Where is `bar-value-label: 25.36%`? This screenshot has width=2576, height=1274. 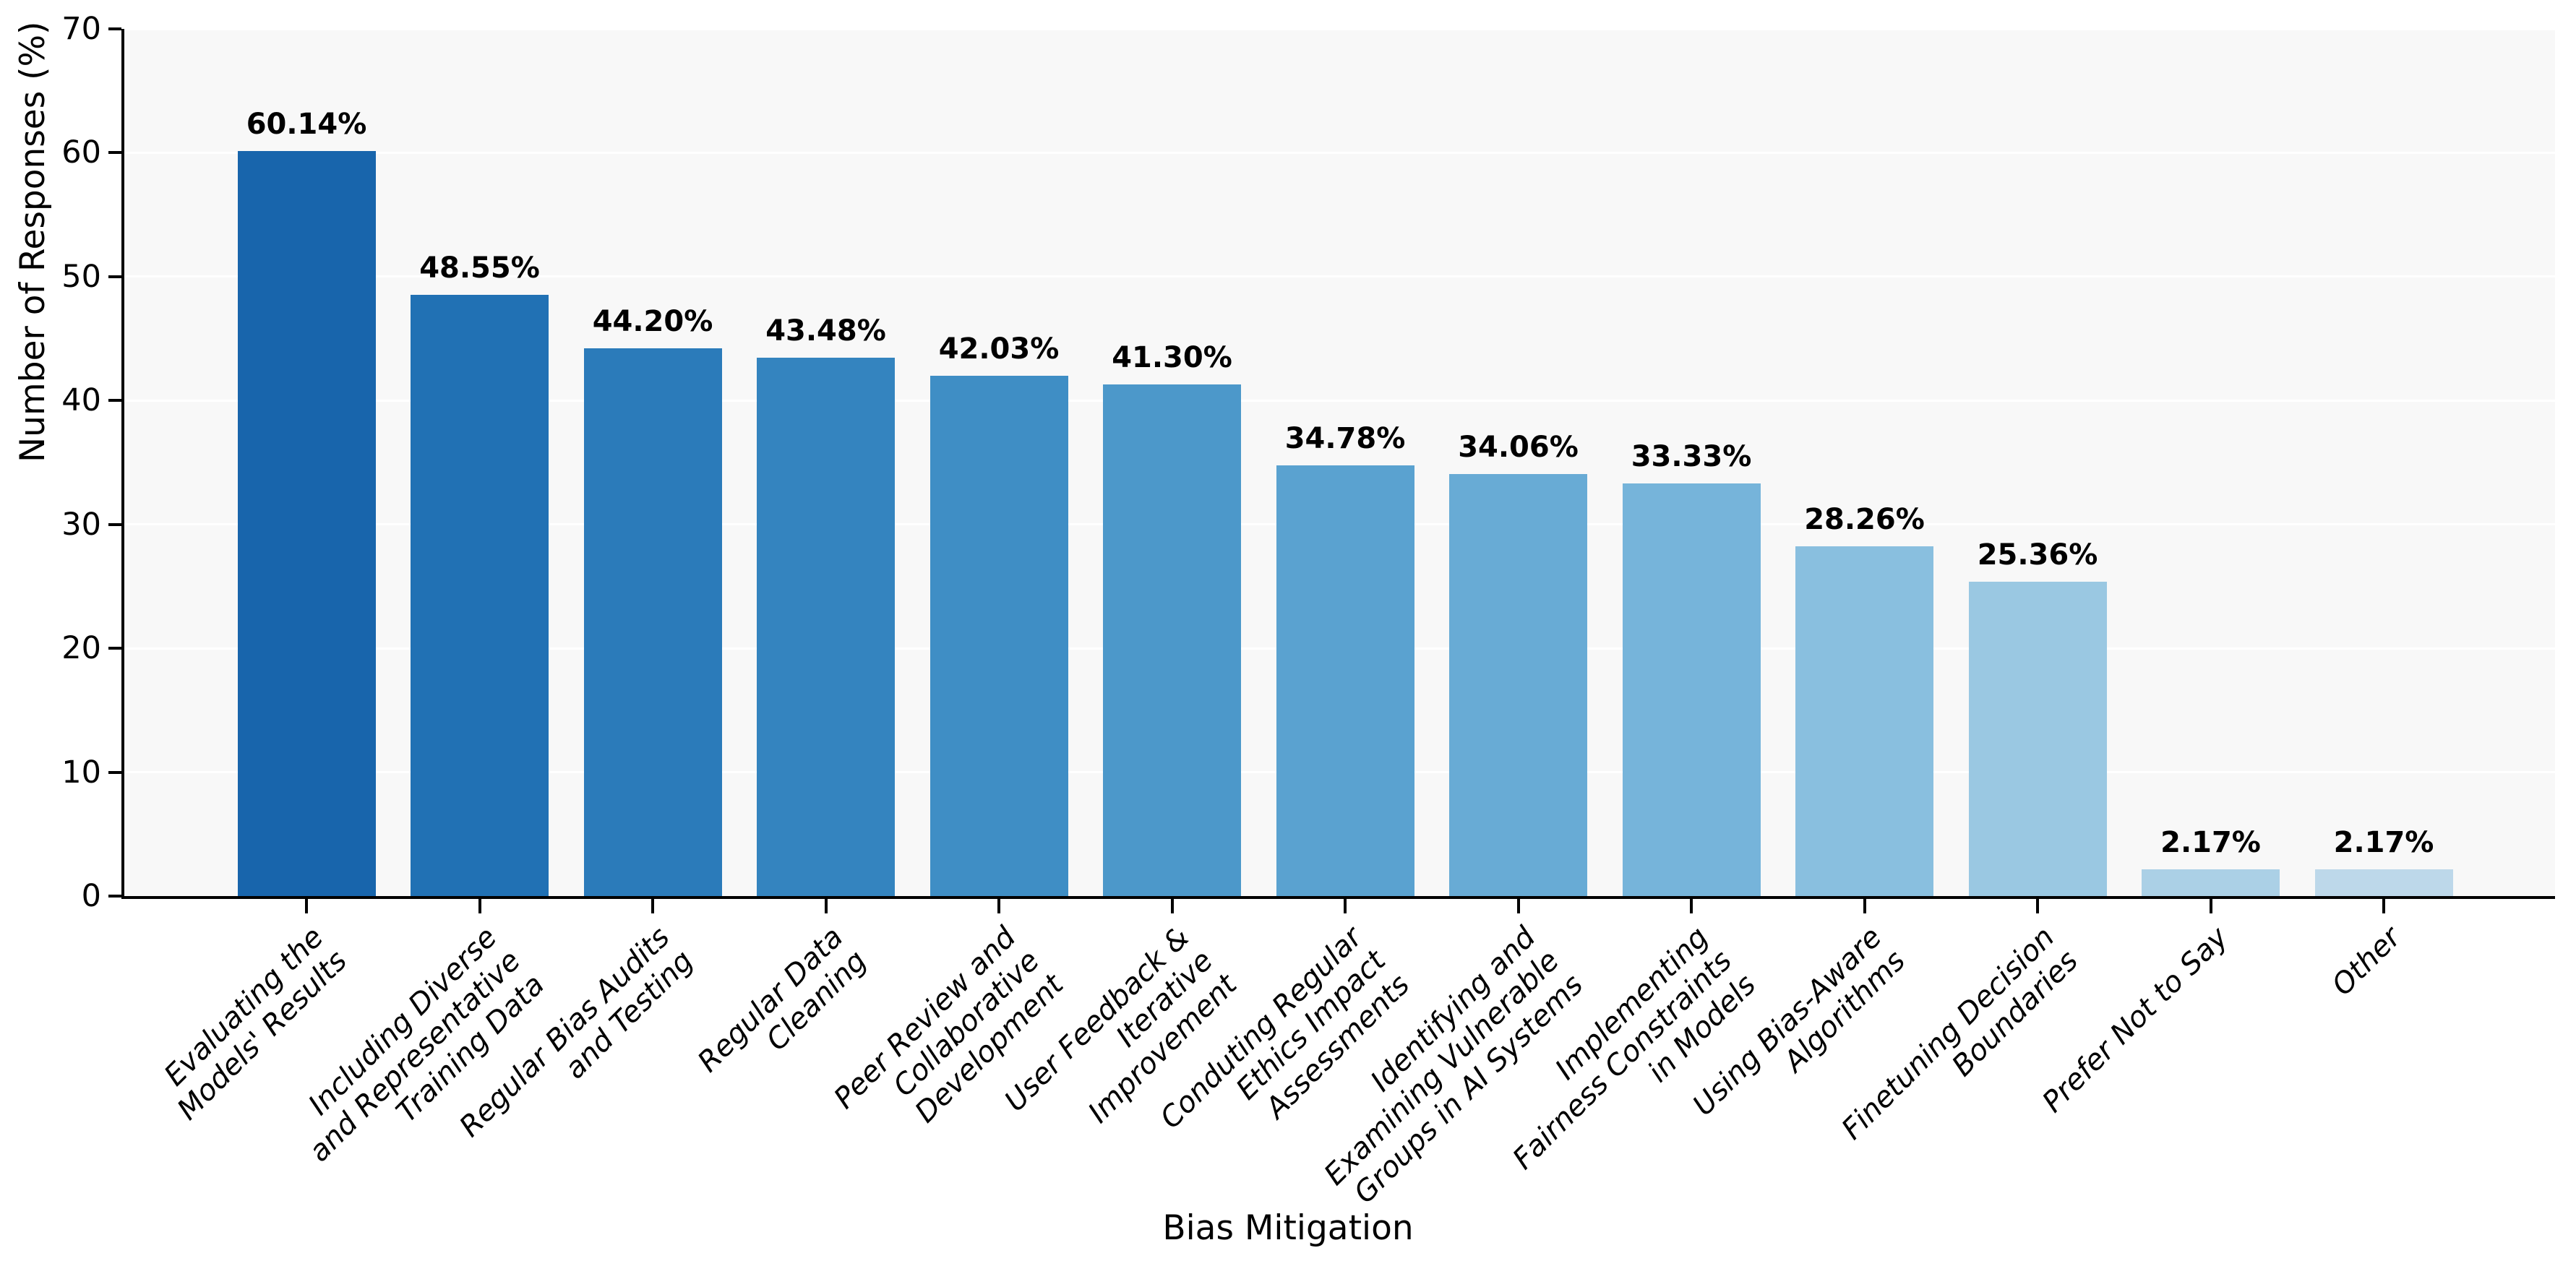
bar-value-label: 25.36% is located at coordinates (2038, 555).